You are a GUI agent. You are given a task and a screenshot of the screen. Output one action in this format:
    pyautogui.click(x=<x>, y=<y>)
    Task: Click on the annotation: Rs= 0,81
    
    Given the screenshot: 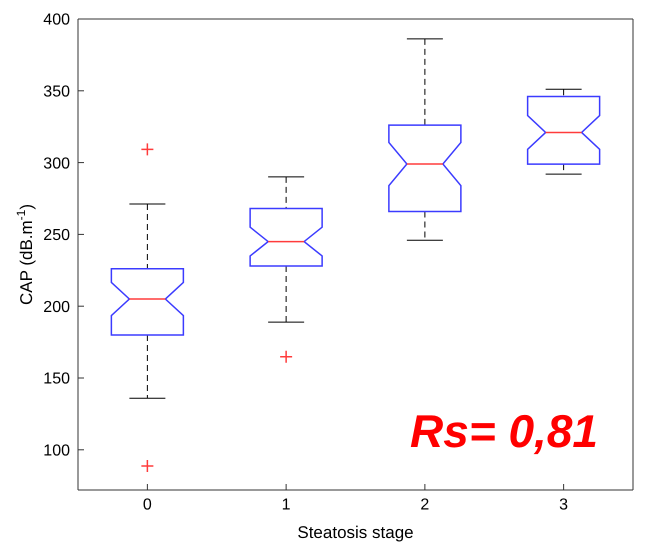 What is the action you would take?
    pyautogui.click(x=504, y=431)
    